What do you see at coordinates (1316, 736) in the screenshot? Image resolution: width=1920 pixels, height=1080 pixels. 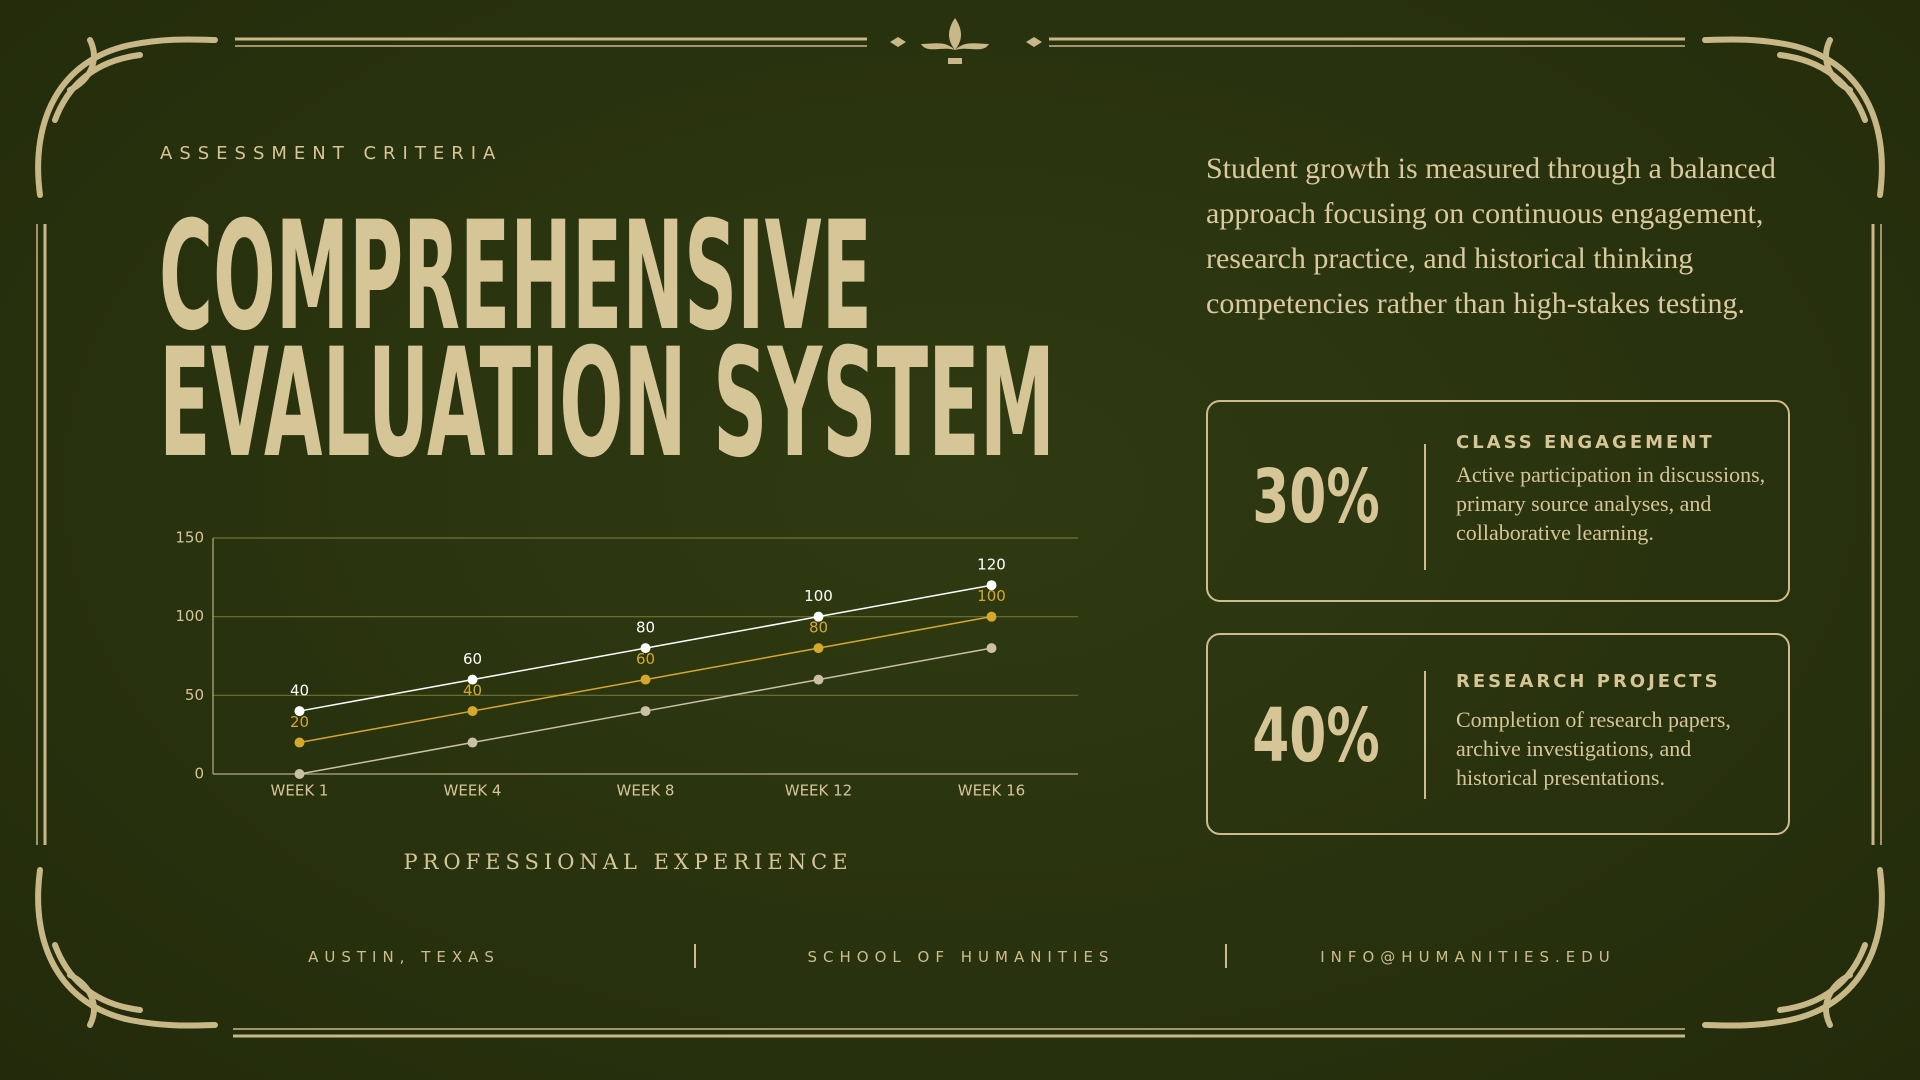 I see `card-percent: 40%` at bounding box center [1316, 736].